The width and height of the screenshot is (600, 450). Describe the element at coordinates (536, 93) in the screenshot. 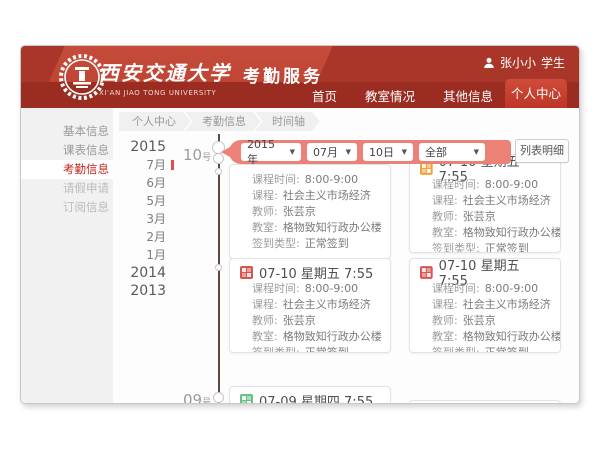

I see `nav-tab-personal-center: 个人中心` at that location.